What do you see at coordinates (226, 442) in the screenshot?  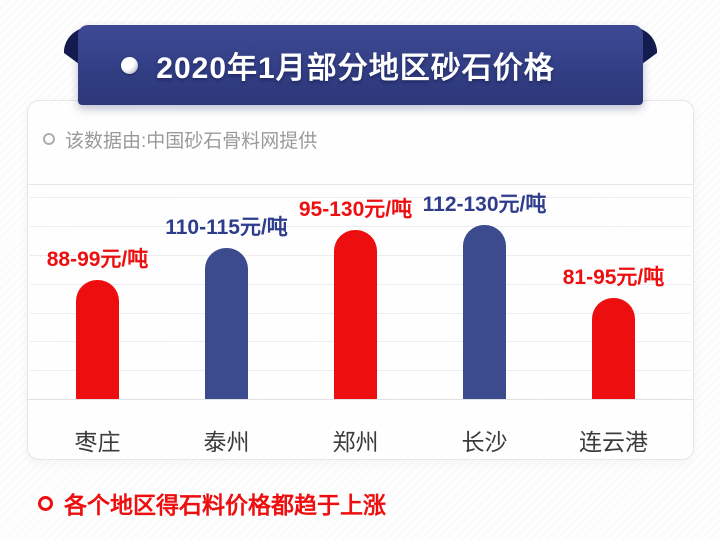 I see `x-axis-label-泰州: 泰州` at bounding box center [226, 442].